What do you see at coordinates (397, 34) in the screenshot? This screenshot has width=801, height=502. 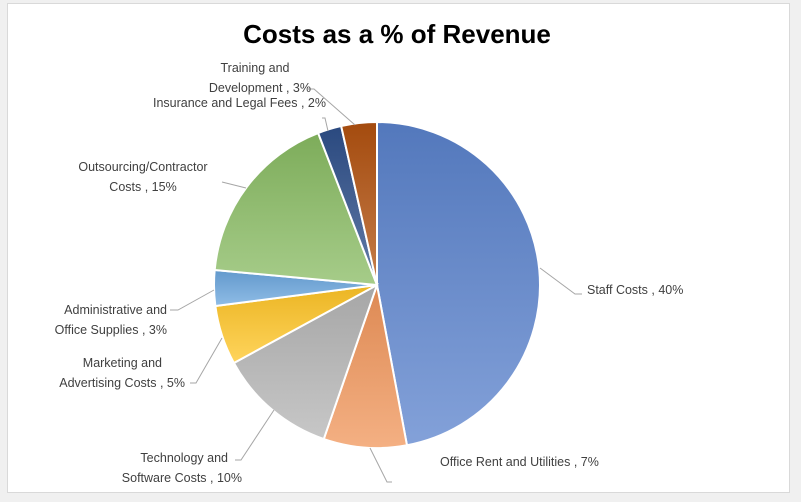 I see `chart-title: Costs as a % of Revenue` at bounding box center [397, 34].